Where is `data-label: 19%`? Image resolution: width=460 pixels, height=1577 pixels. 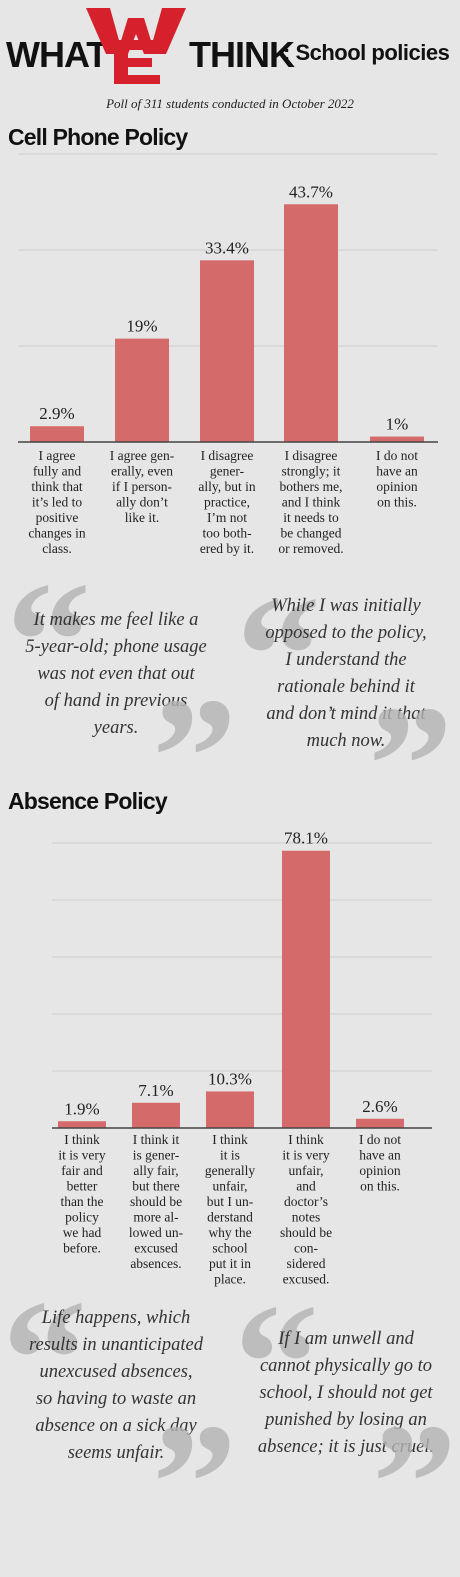 data-label: 19% is located at coordinates (141, 326).